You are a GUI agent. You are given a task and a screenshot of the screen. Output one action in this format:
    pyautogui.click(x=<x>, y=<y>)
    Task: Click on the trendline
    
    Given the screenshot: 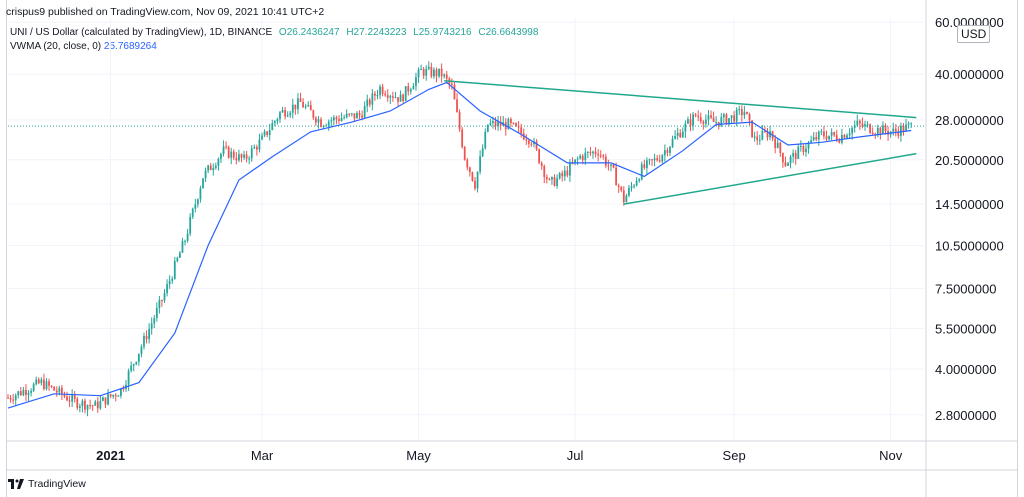 What is the action you would take?
    pyautogui.click(x=770, y=178)
    